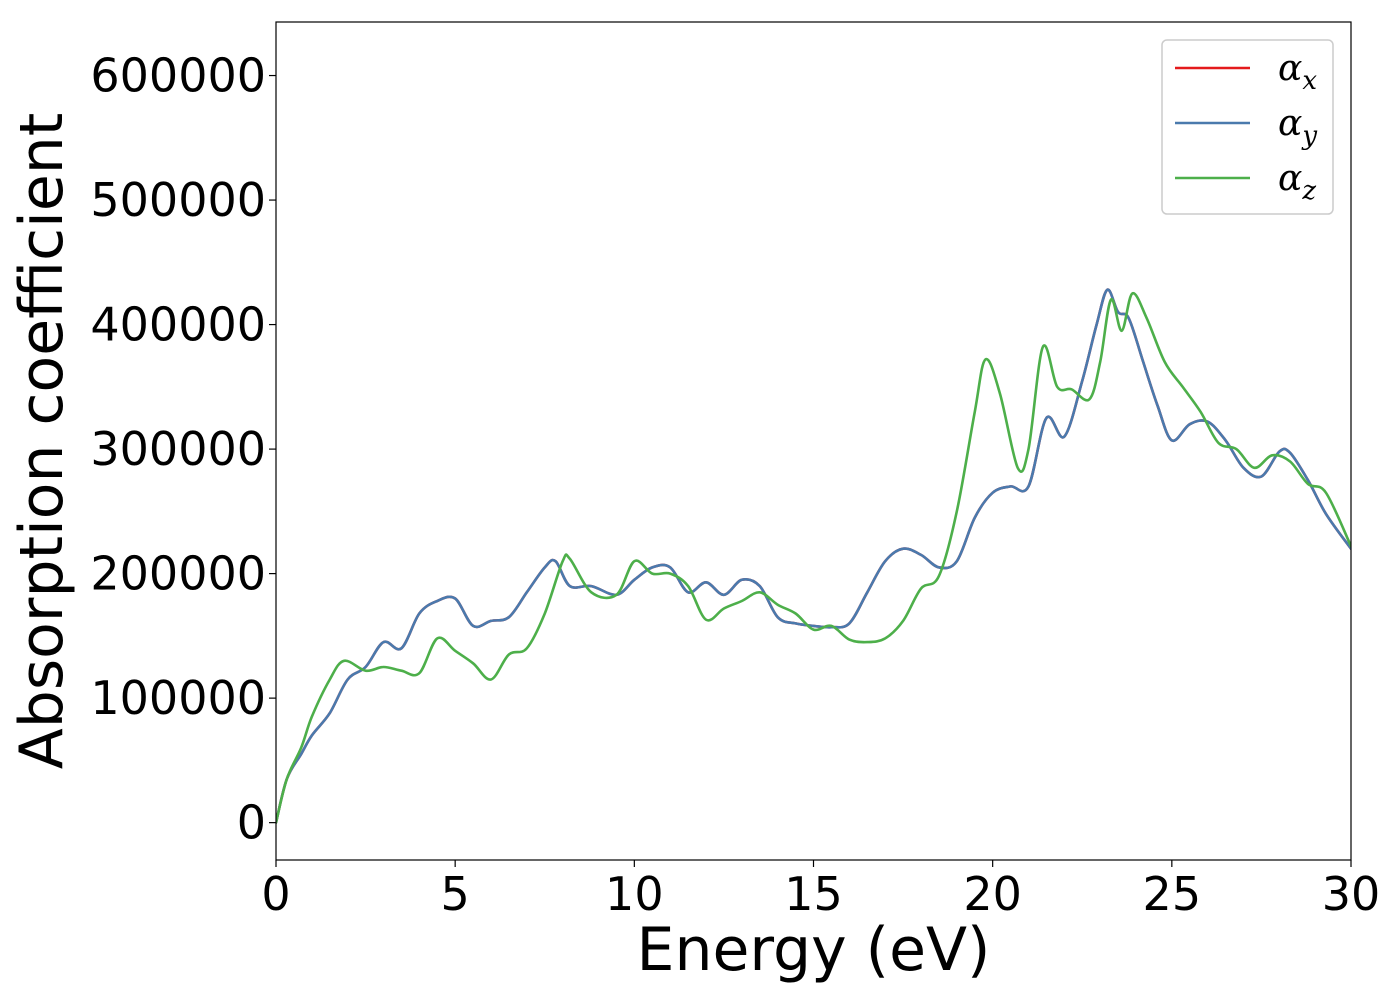 The image size is (1400, 1000). What do you see at coordinates (251, 823) in the screenshot?
I see `y-tick-label: 0` at bounding box center [251, 823].